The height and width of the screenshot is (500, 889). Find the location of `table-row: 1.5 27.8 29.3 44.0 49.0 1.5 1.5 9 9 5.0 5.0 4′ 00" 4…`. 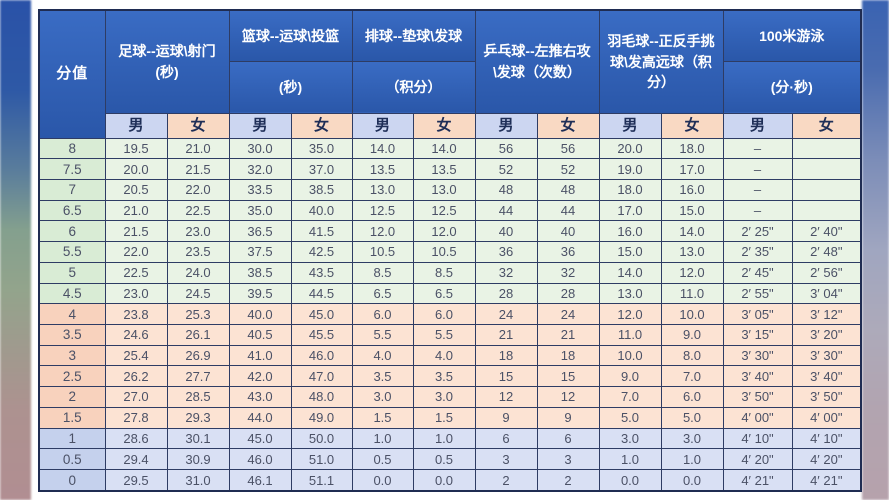

table-row: 1.5 27.8 29.3 44.0 49.0 1.5 1.5 9 9 5.0 5.0 4′ 00" 4… is located at coordinates (450, 417).